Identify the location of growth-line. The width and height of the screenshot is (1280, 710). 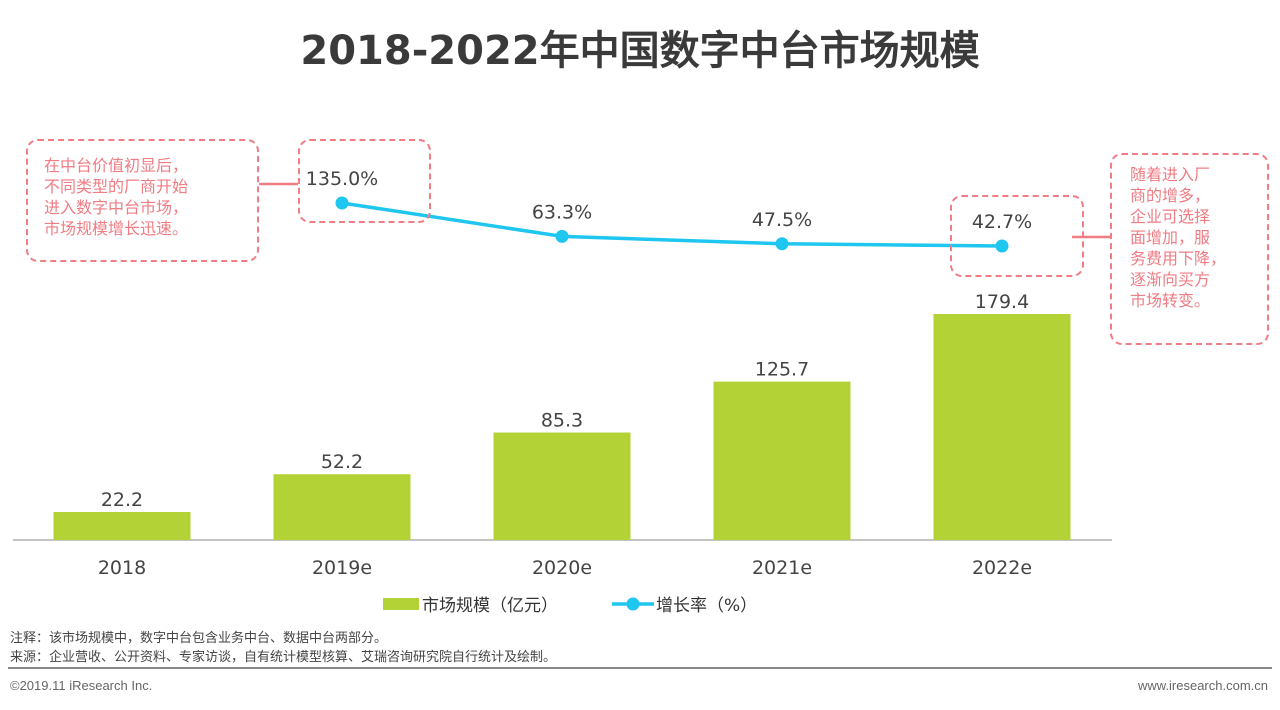
(672, 224).